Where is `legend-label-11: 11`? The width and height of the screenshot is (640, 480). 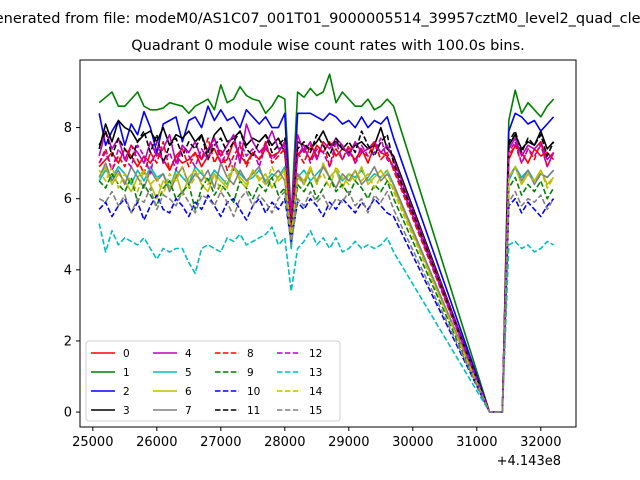 legend-label-11: 11 is located at coordinates (253, 411).